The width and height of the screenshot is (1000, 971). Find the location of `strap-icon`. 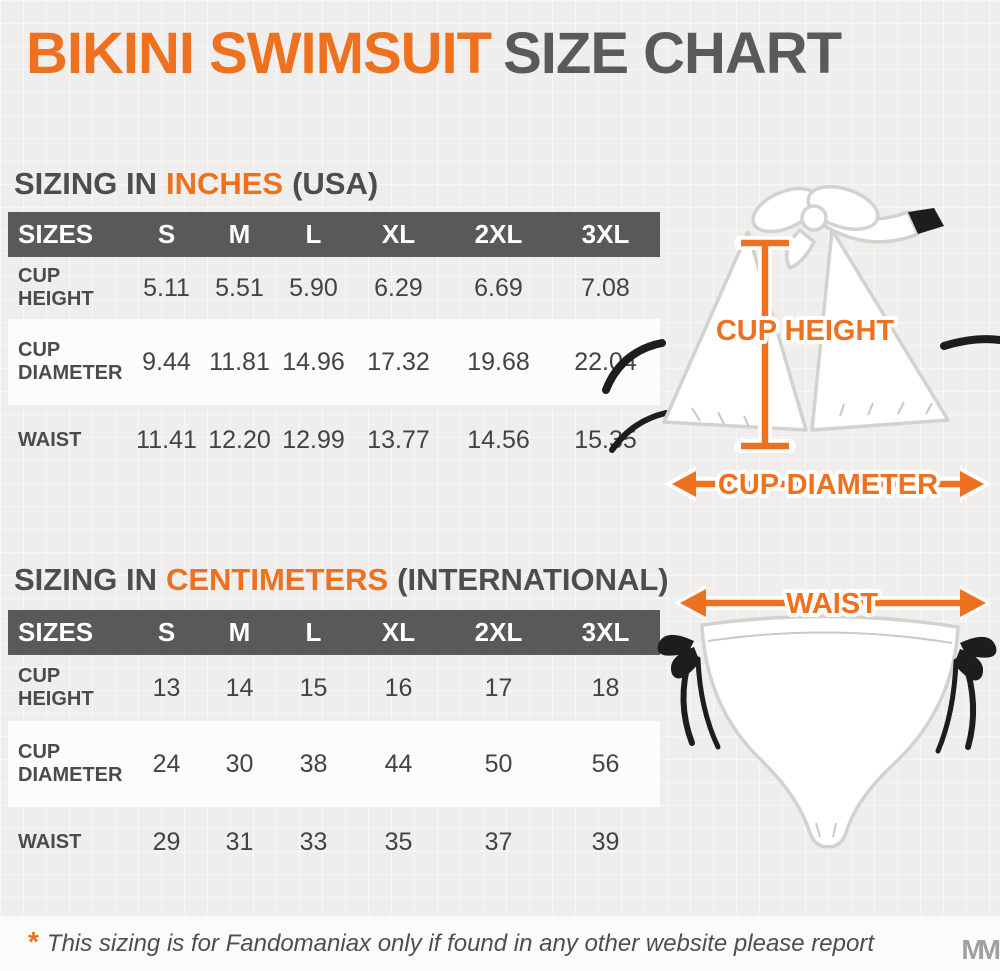

strap-icon is located at coordinates (801, 394).